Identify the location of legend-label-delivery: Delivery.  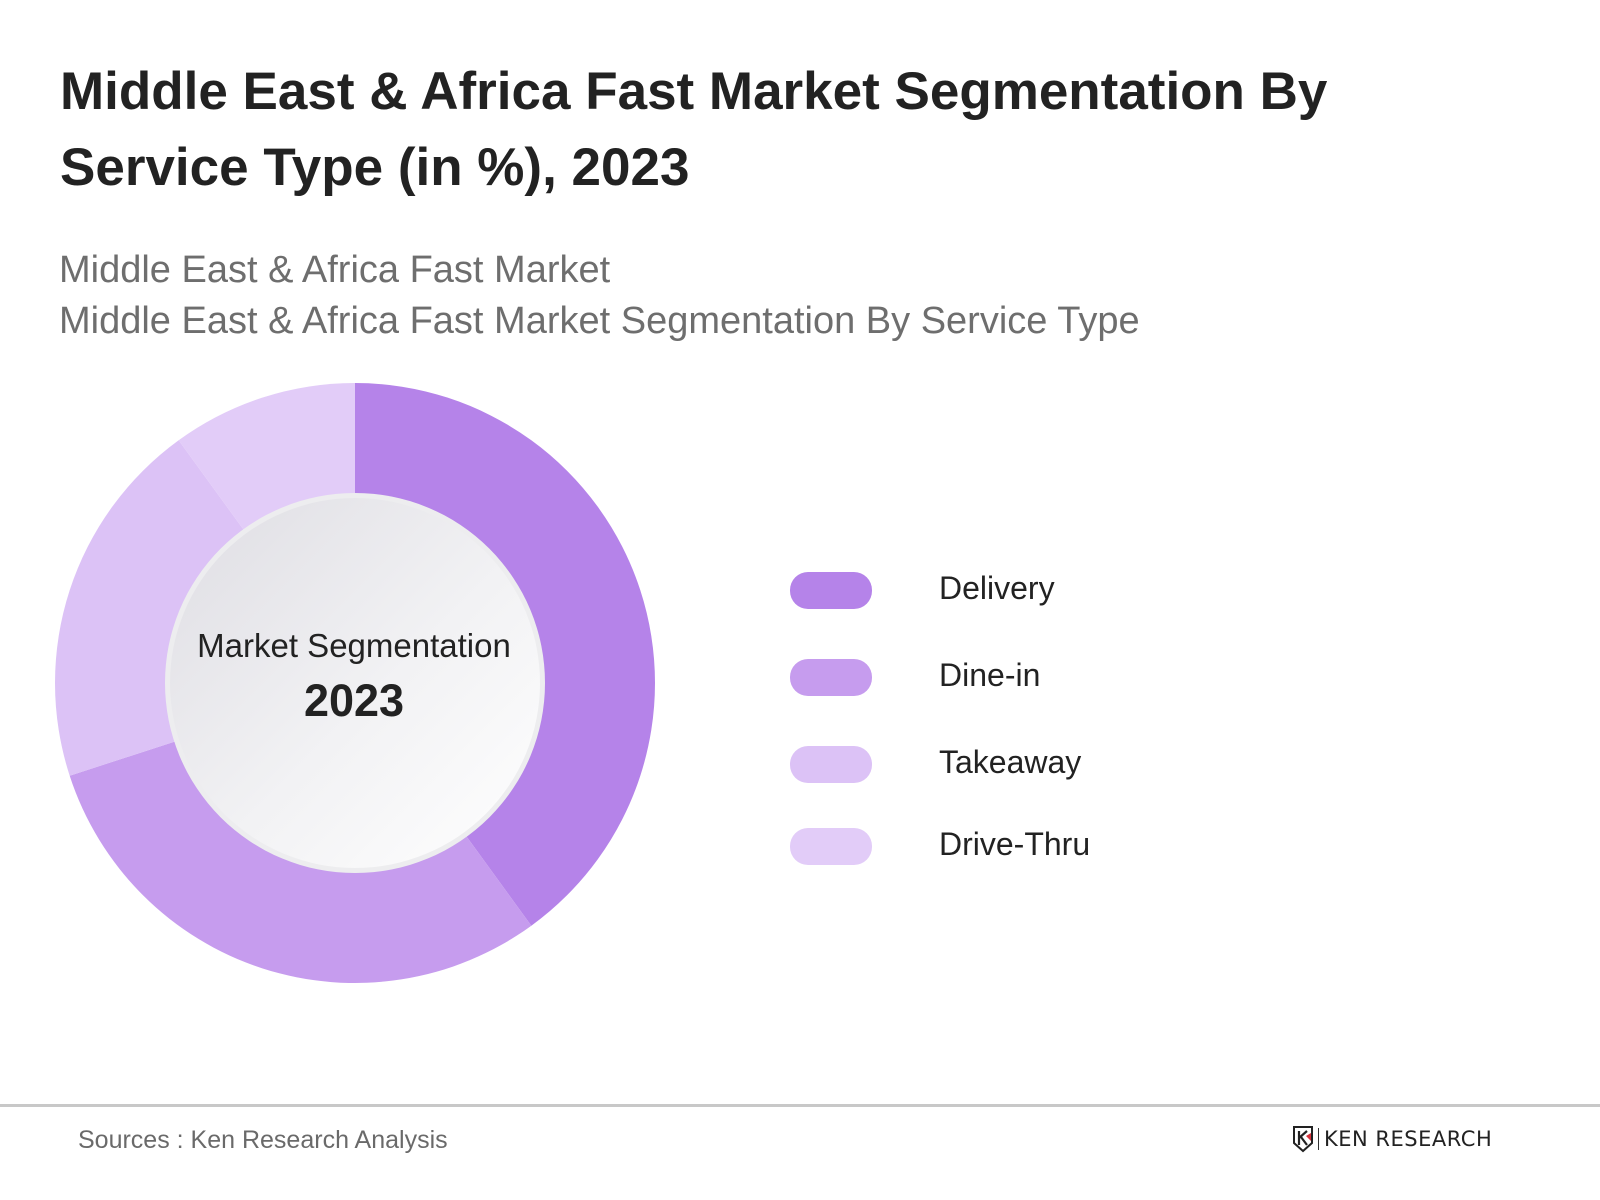
(997, 588).